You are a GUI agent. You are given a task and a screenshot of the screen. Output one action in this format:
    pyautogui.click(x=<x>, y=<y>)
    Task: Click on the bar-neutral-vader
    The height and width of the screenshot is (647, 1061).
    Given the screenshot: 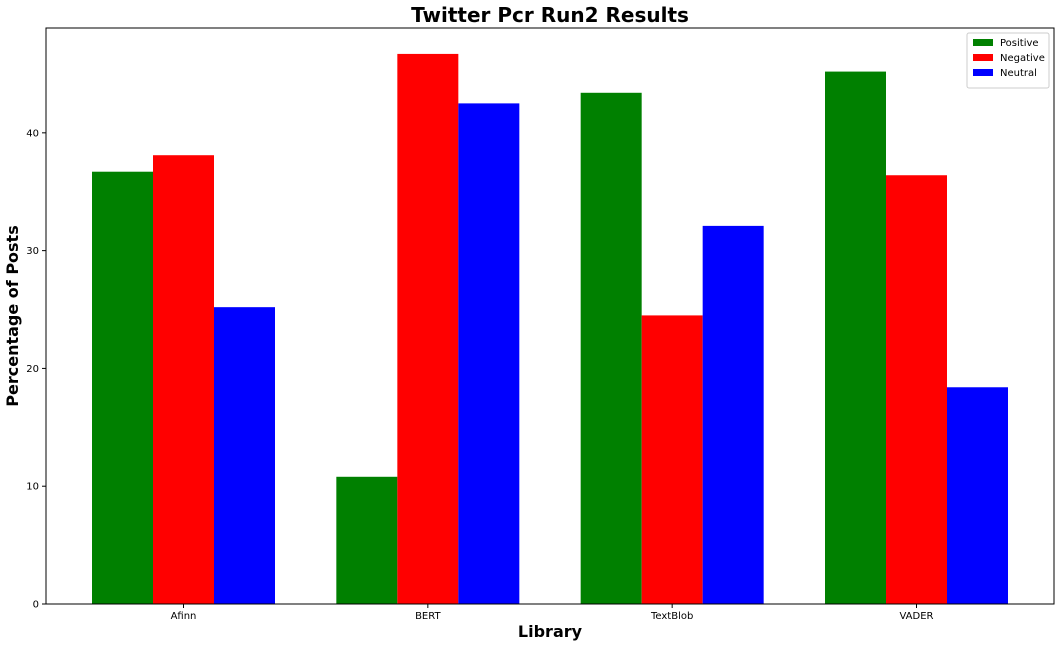 What is the action you would take?
    pyautogui.click(x=977, y=495)
    